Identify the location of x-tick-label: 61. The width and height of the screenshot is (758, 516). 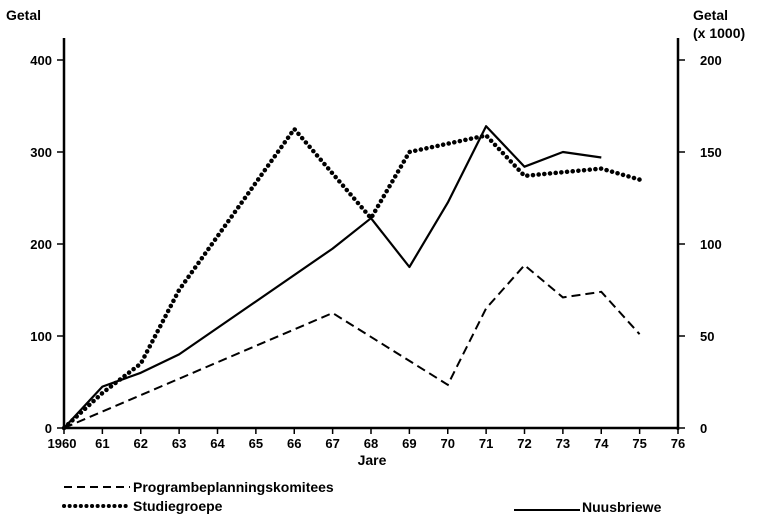
(102, 443).